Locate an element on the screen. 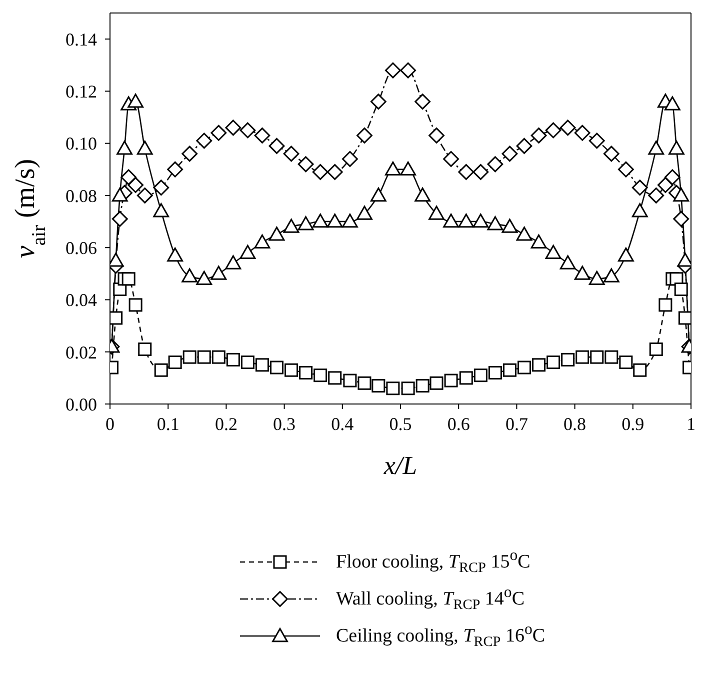 Image resolution: width=706 pixels, height=680 pixels. y-tick-label: 0.06 is located at coordinates (81, 248).